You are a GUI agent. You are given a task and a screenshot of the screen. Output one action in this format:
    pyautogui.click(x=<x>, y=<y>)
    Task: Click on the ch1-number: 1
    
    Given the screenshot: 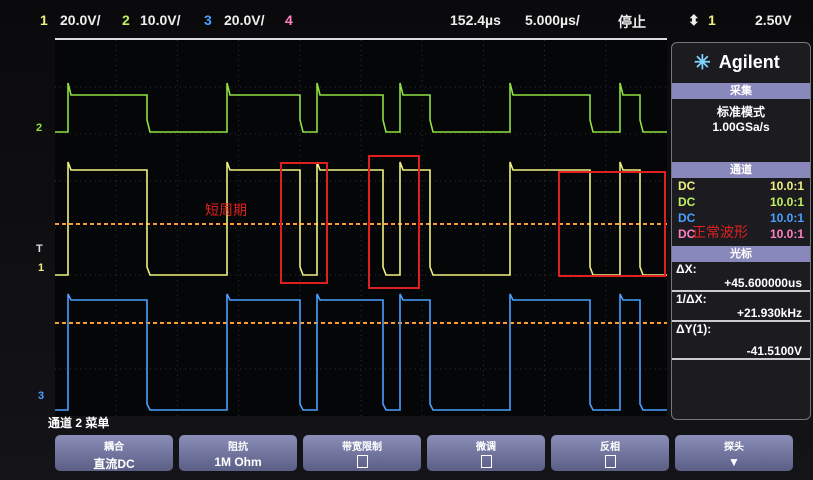 What is the action you would take?
    pyautogui.click(x=44, y=20)
    